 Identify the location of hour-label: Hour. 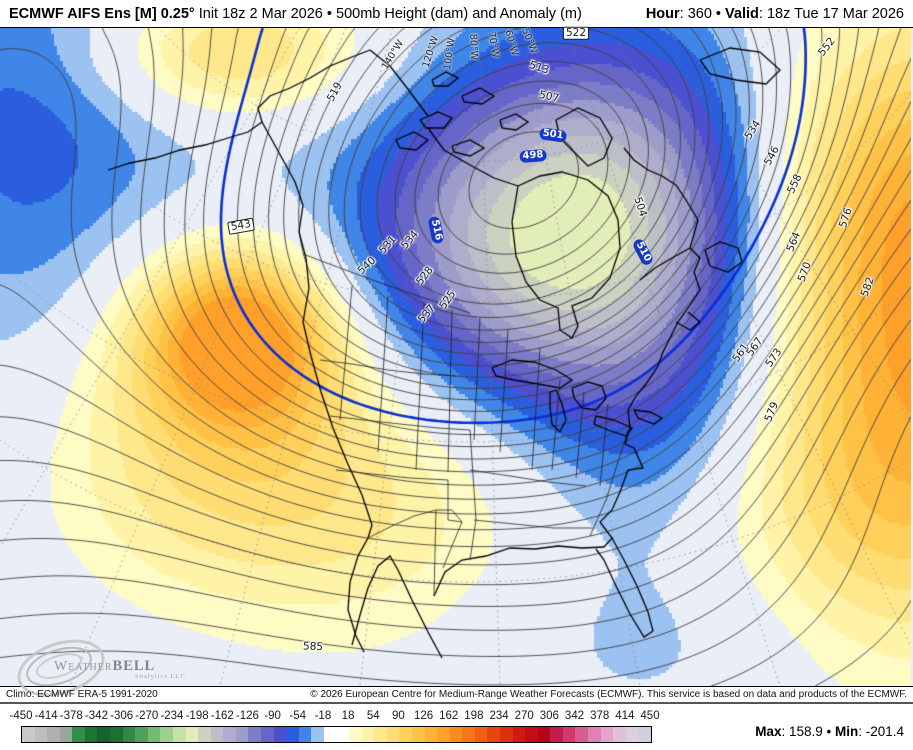
(662, 13).